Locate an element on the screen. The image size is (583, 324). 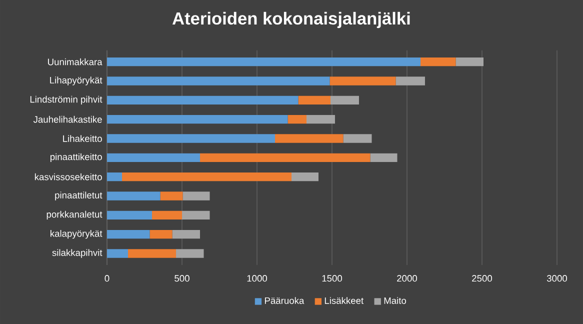
x-tick-label: 2500 is located at coordinates (482, 278).